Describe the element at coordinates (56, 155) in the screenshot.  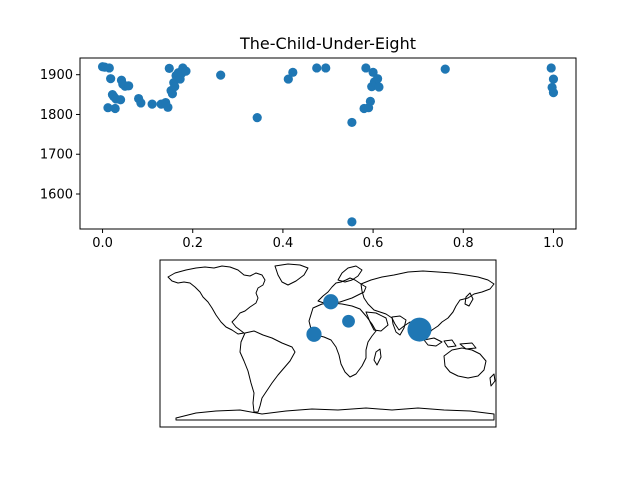
I see `y-tick-label: 1700` at that location.